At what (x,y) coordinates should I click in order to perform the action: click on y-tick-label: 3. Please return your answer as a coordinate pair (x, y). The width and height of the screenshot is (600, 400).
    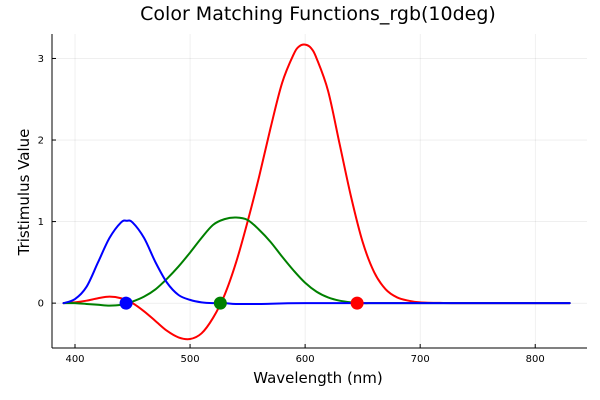
    Looking at the image, I should click on (41, 59).